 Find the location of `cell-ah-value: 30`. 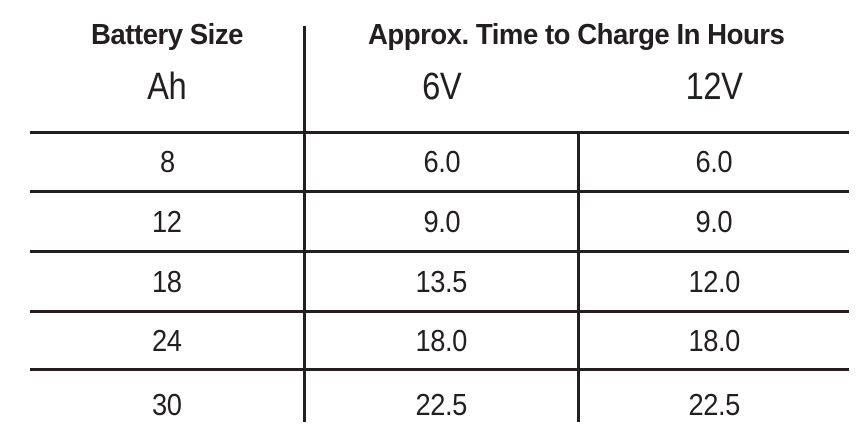

cell-ah-value: 30 is located at coordinates (167, 404).